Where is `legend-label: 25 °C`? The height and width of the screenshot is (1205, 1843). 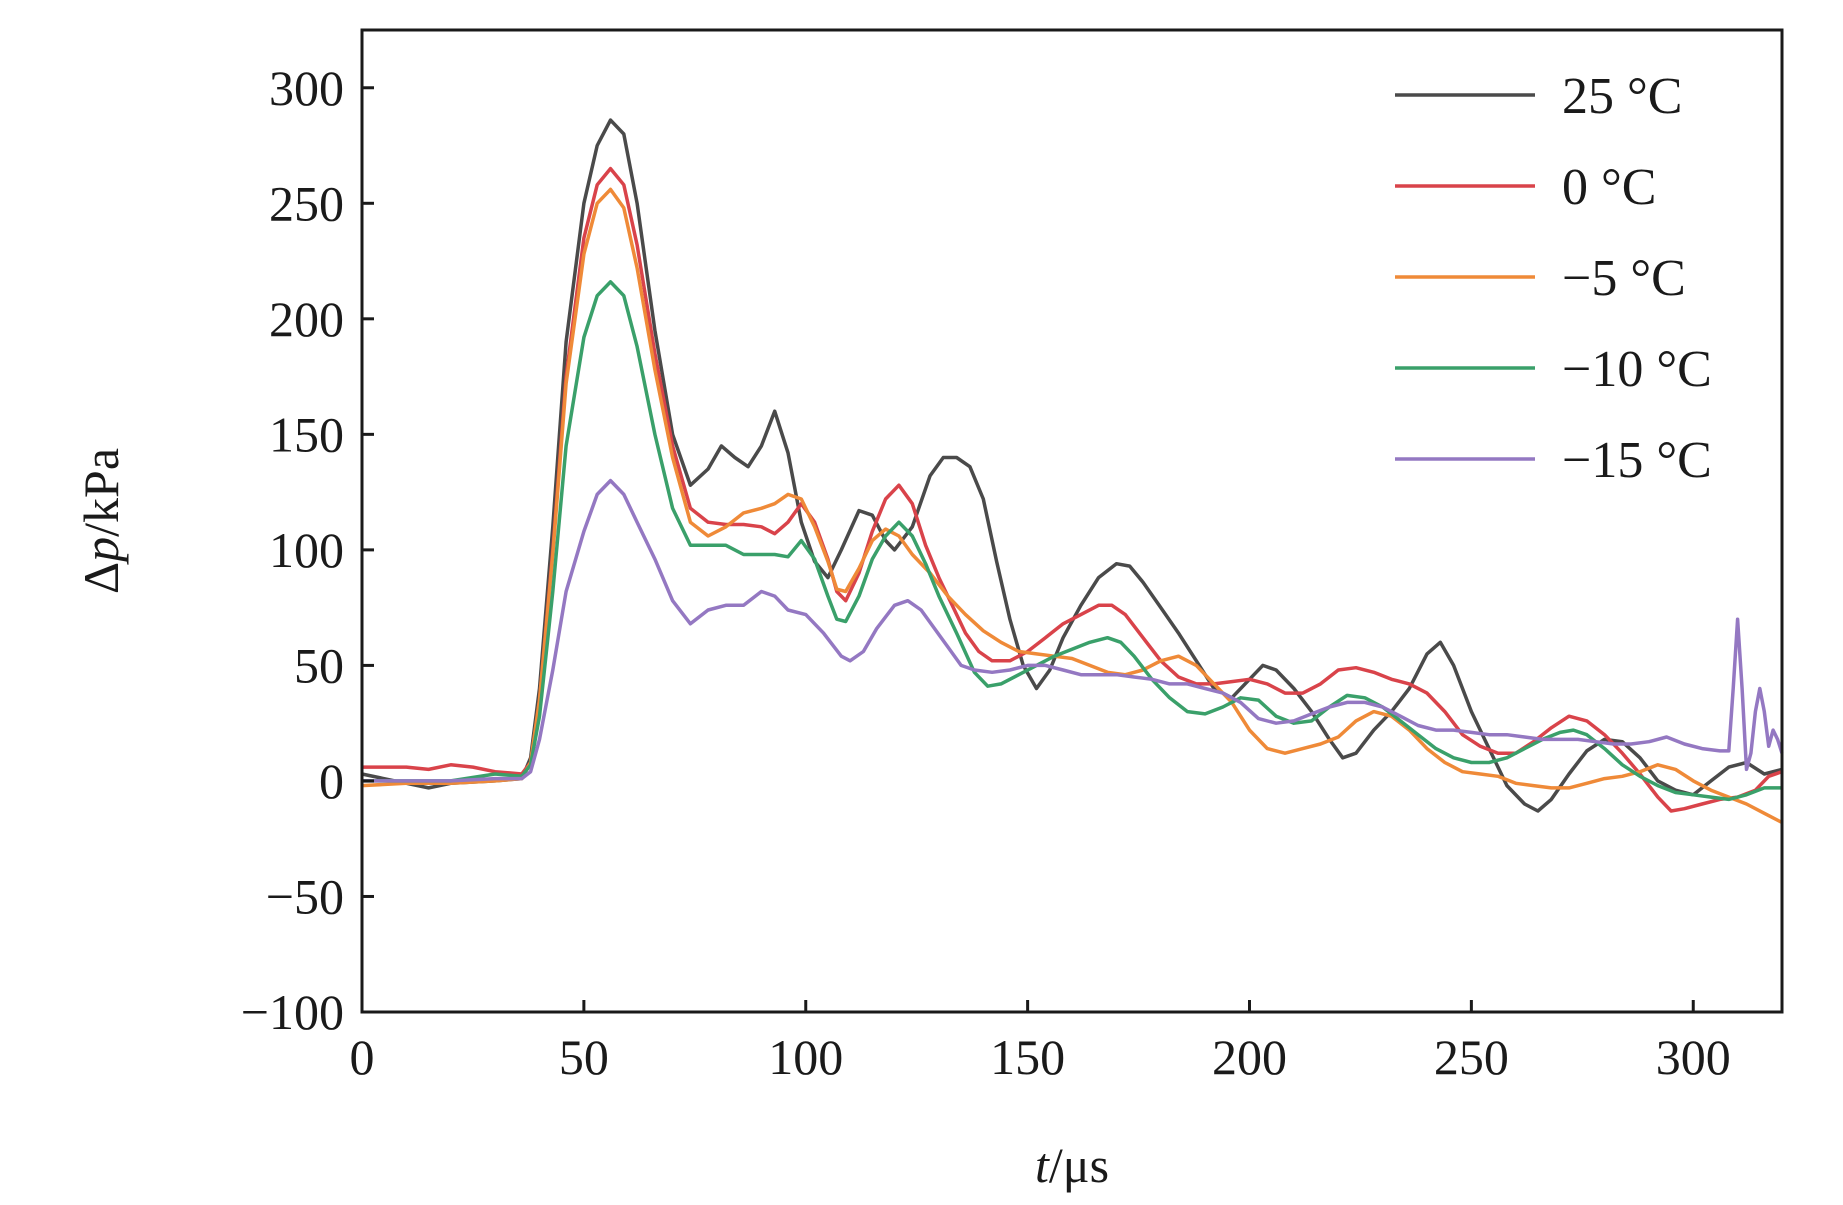
legend-label: 25 °C is located at coordinates (1622, 96).